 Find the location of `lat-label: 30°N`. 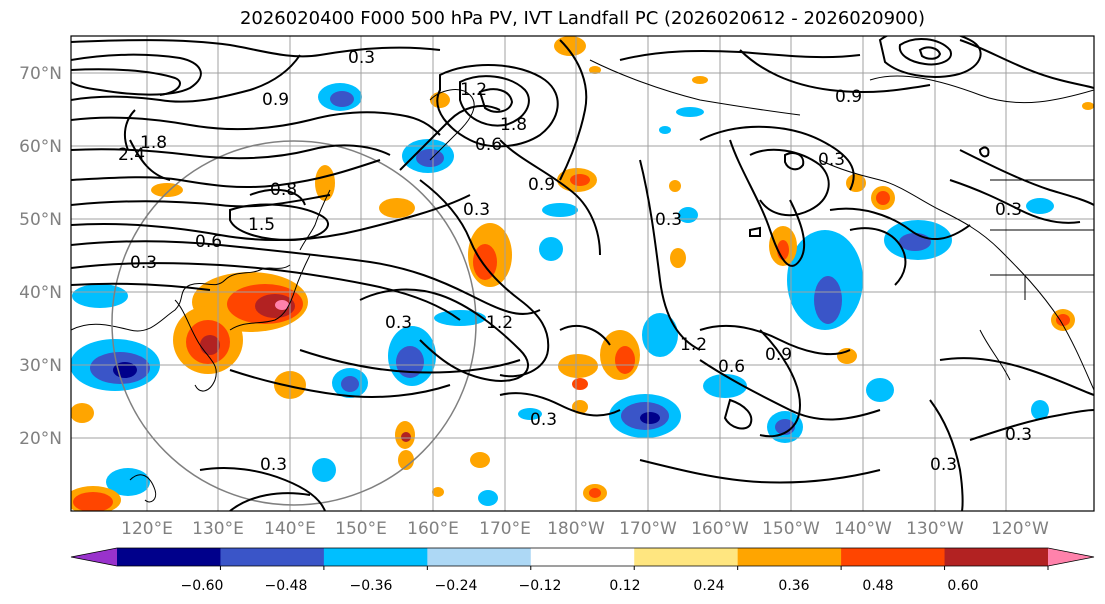

lat-label: 30°N is located at coordinates (40, 366).